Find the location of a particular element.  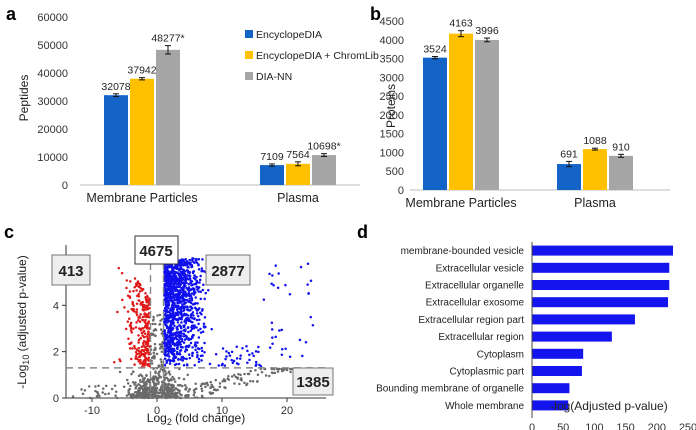

panel-d-x-axis-title: -log(Adjusted p-value) is located at coordinates (608, 406).